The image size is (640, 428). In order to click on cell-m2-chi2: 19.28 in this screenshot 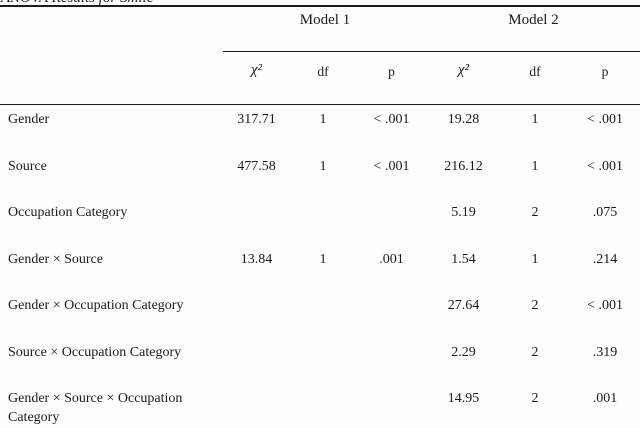, I will do `click(463, 119)`.